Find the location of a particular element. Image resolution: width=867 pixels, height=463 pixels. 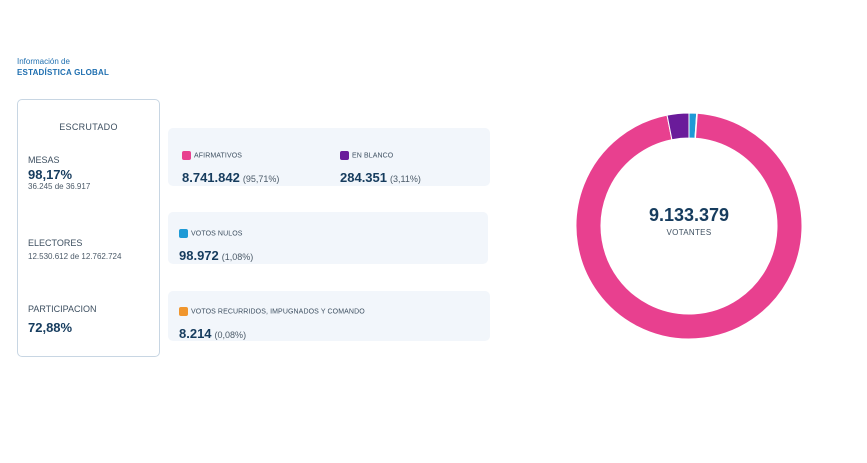

donut-svg is located at coordinates (689, 226).